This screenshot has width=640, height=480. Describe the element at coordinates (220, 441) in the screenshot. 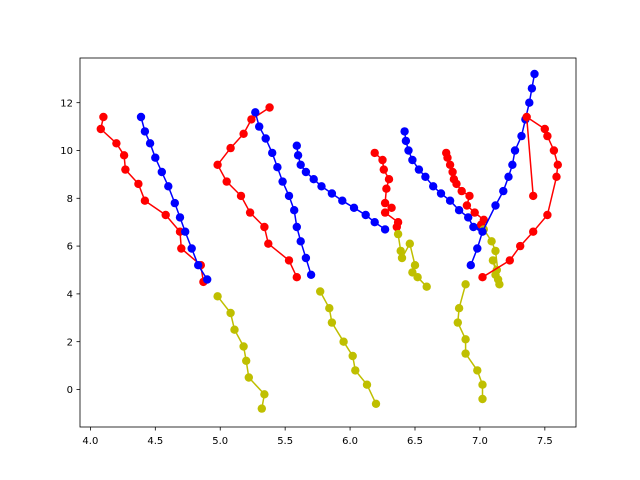

I see `x-tick-label: 5.0` at that location.